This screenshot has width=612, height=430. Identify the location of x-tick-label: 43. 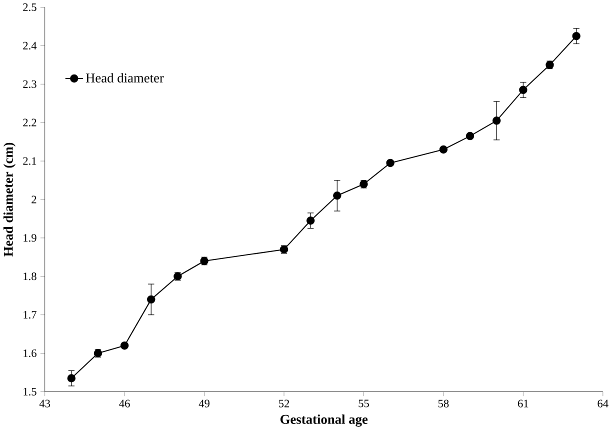
(44, 404).